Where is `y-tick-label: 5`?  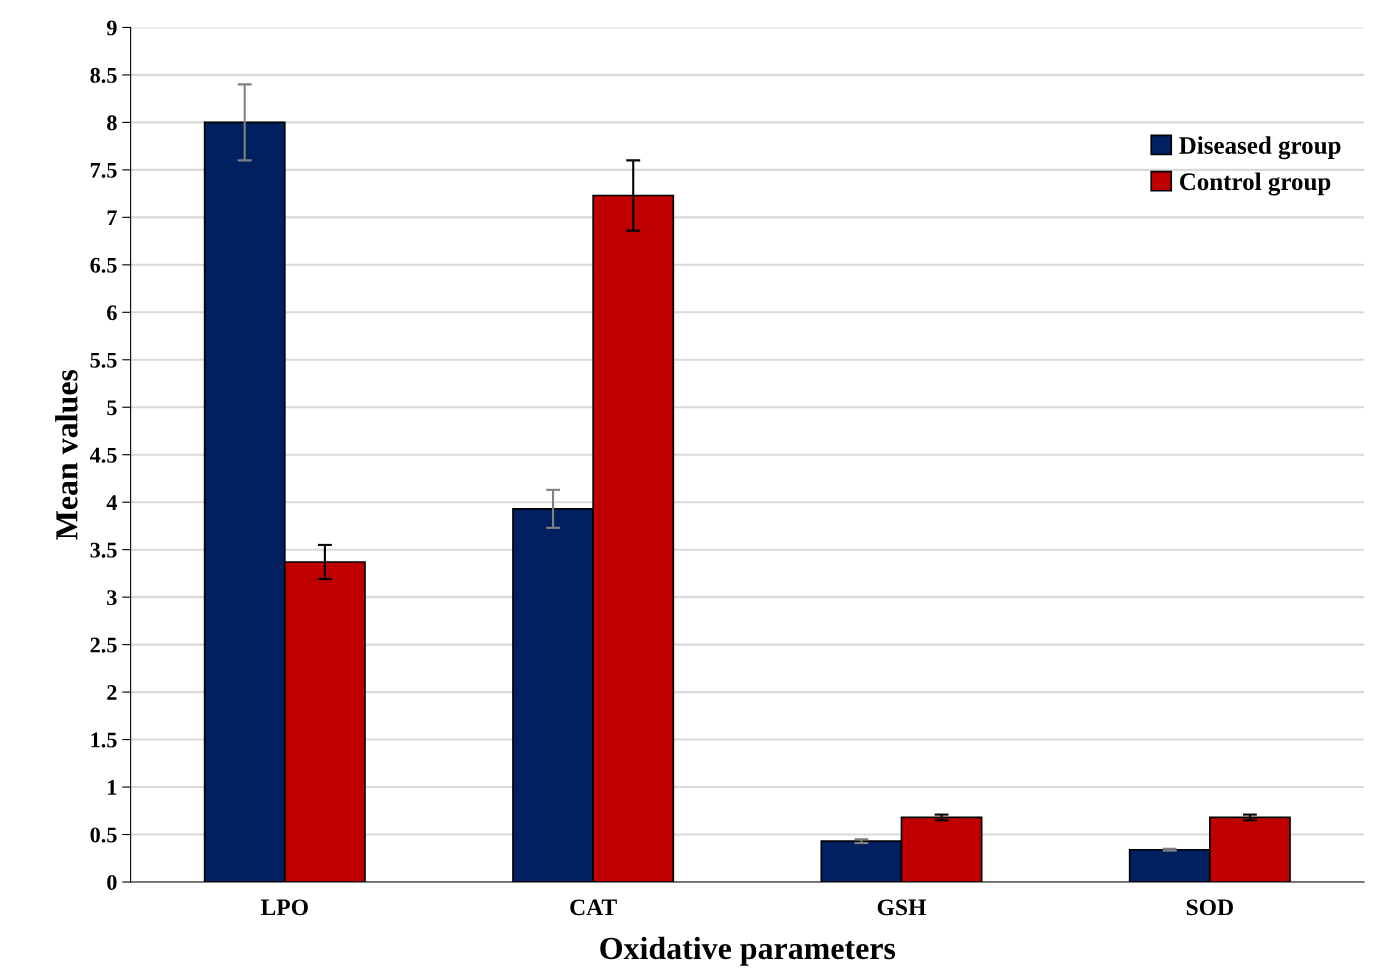
y-tick-label: 5 is located at coordinates (112, 408).